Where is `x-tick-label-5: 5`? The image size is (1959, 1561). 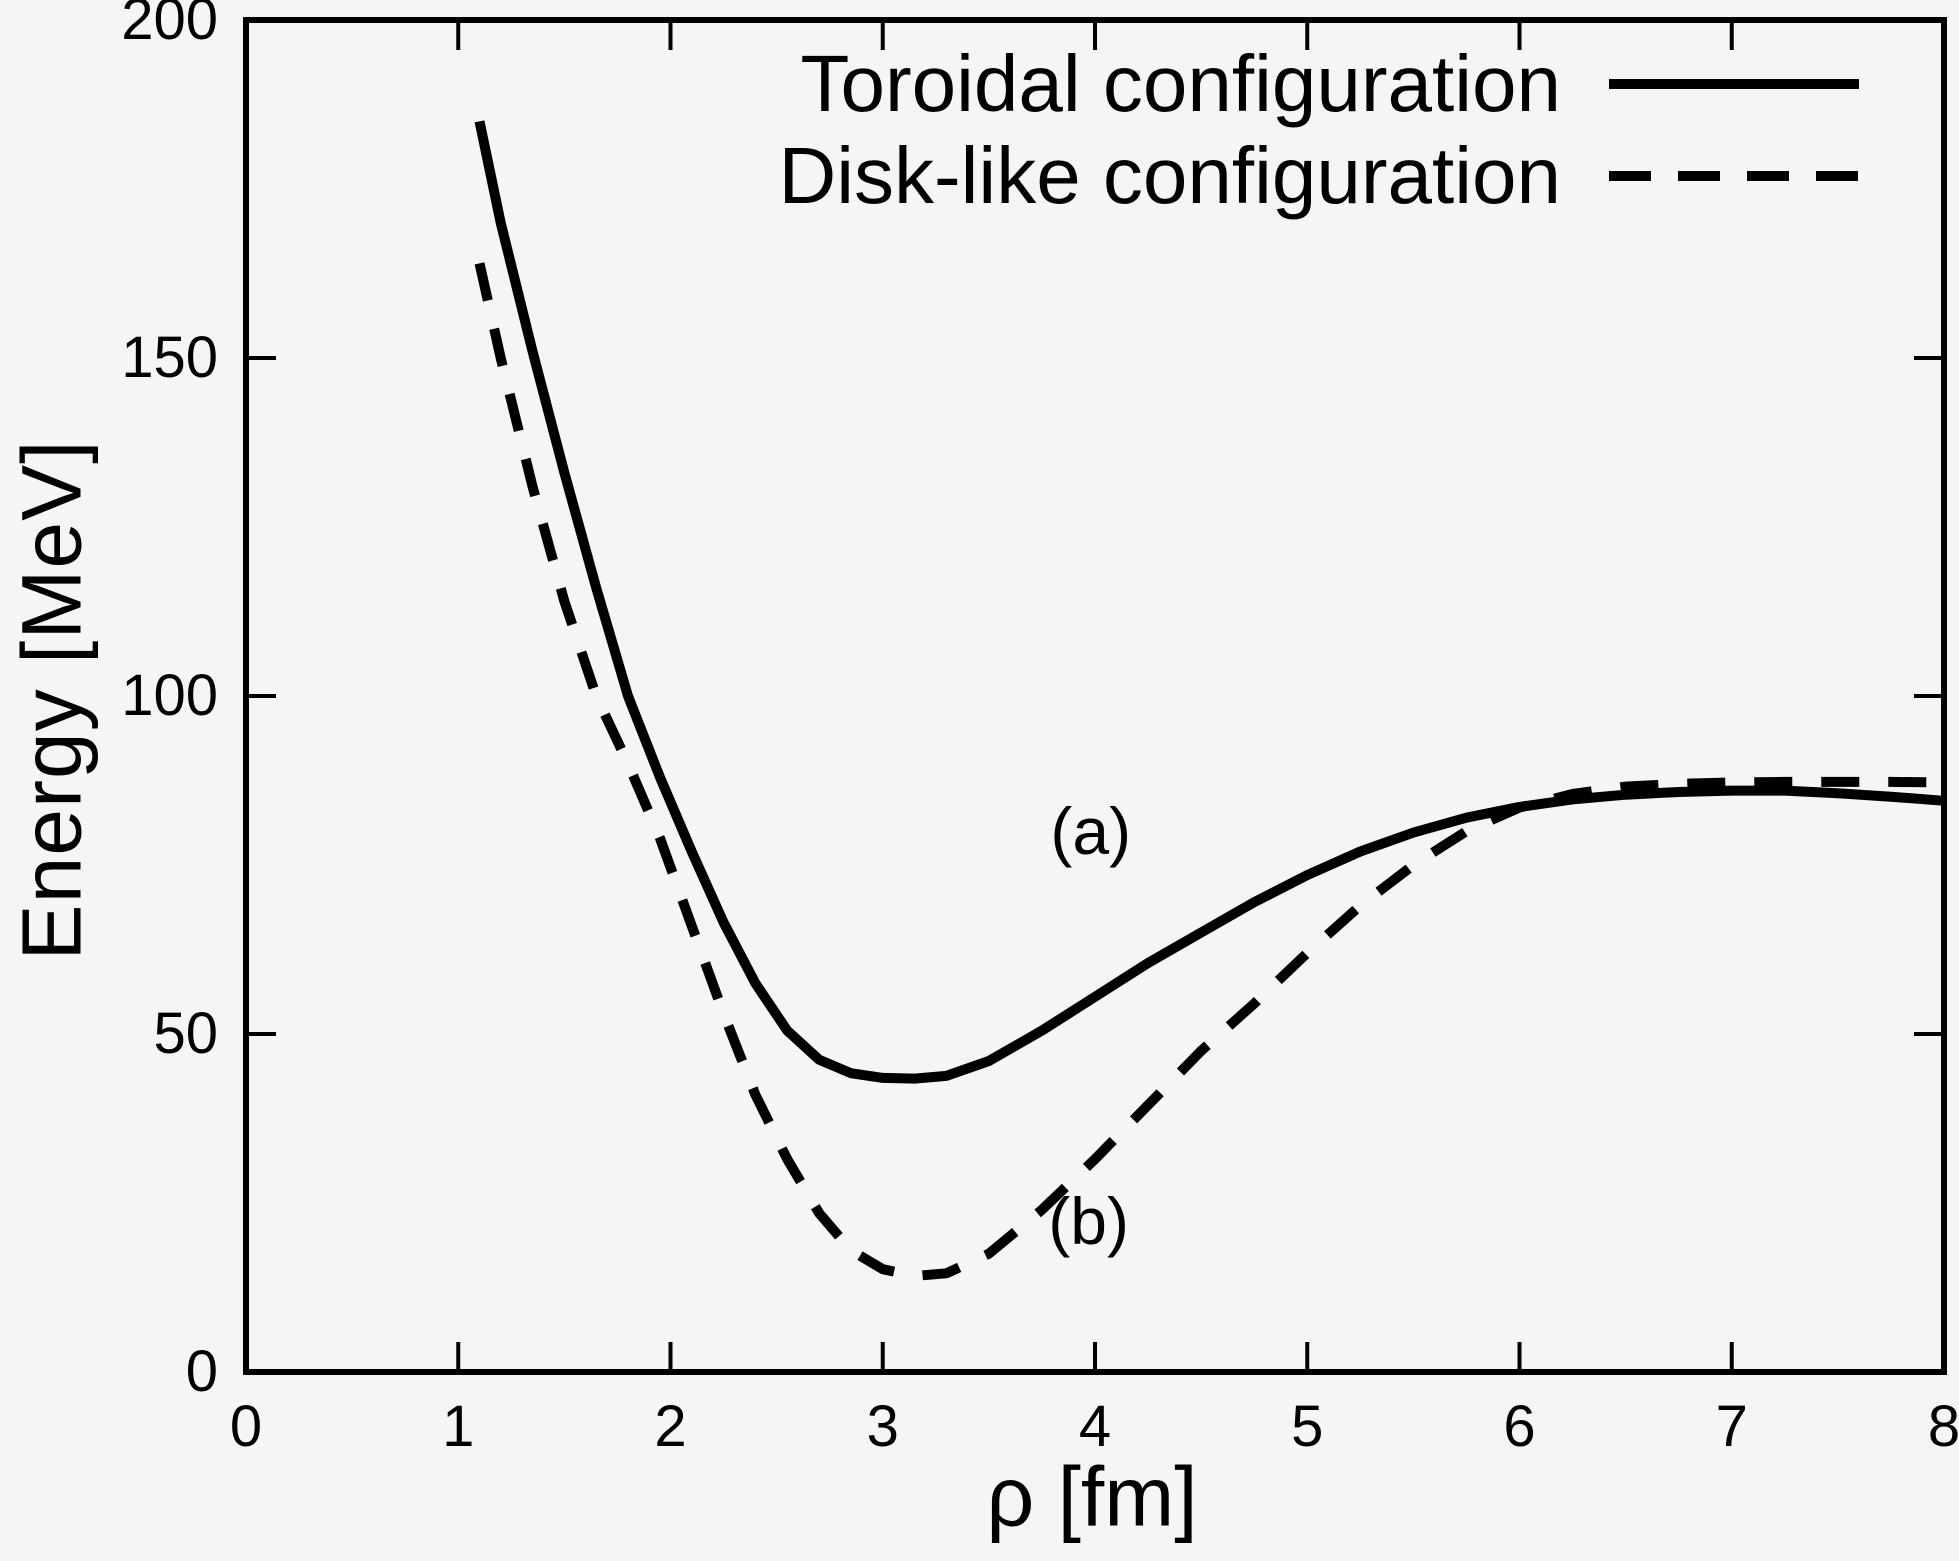 x-tick-label-5: 5 is located at coordinates (1307, 1426).